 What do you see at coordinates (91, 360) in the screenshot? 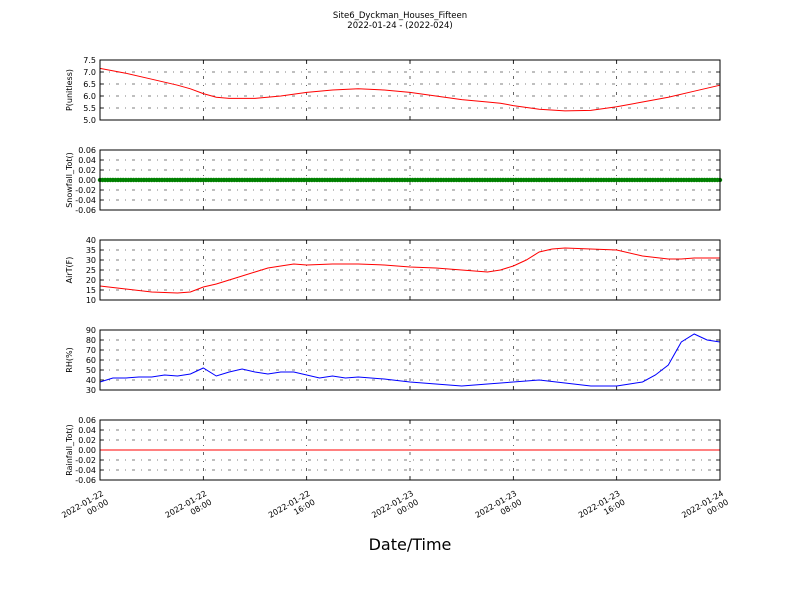
I see `y-tick-label: 60` at bounding box center [91, 360].